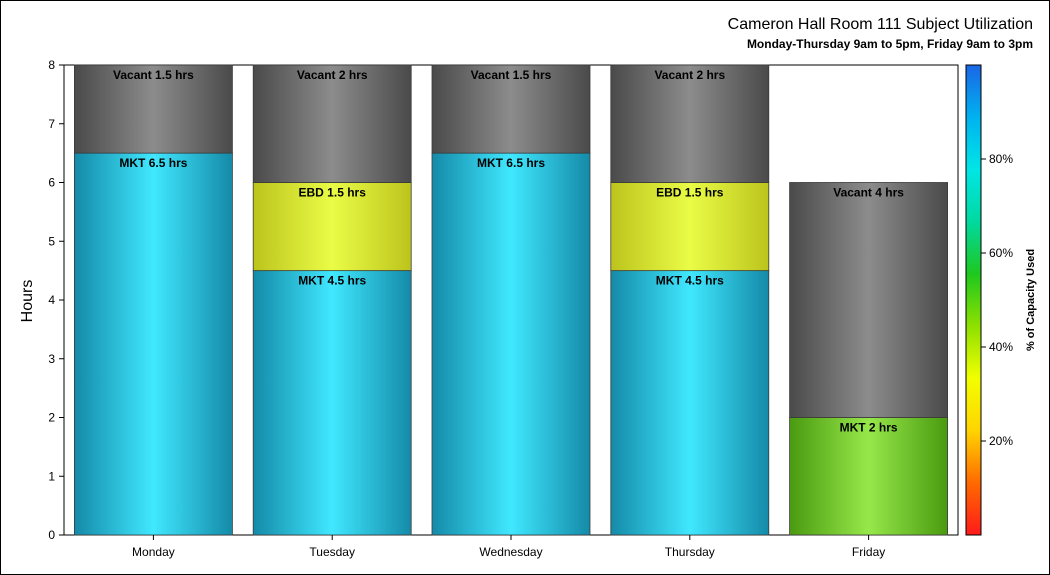 The image size is (1050, 575). What do you see at coordinates (1001, 159) in the screenshot?
I see `colorbar-tick-label: 80%` at bounding box center [1001, 159].